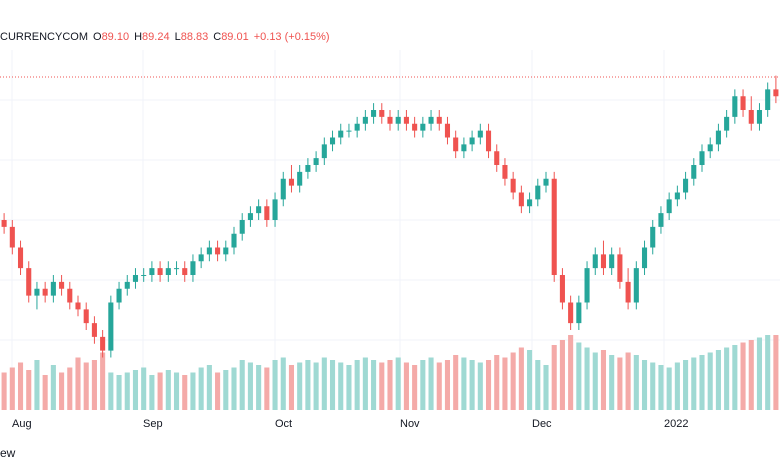 The width and height of the screenshot is (780, 470). I want to click on x-tick-label: Oct, so click(283, 424).